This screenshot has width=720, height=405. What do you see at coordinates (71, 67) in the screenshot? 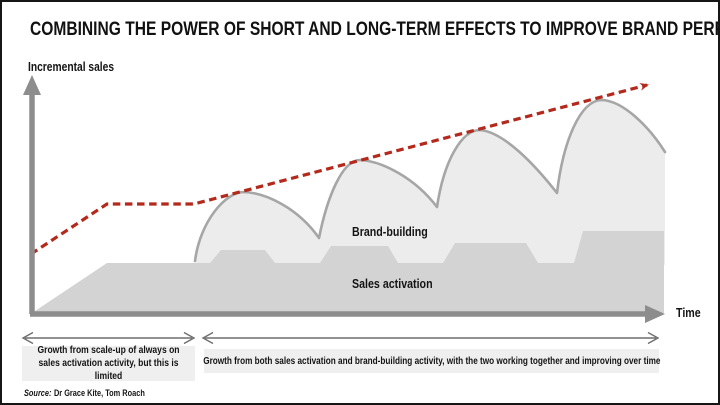
I see `y-axis-label: Incremental sales` at bounding box center [71, 67].